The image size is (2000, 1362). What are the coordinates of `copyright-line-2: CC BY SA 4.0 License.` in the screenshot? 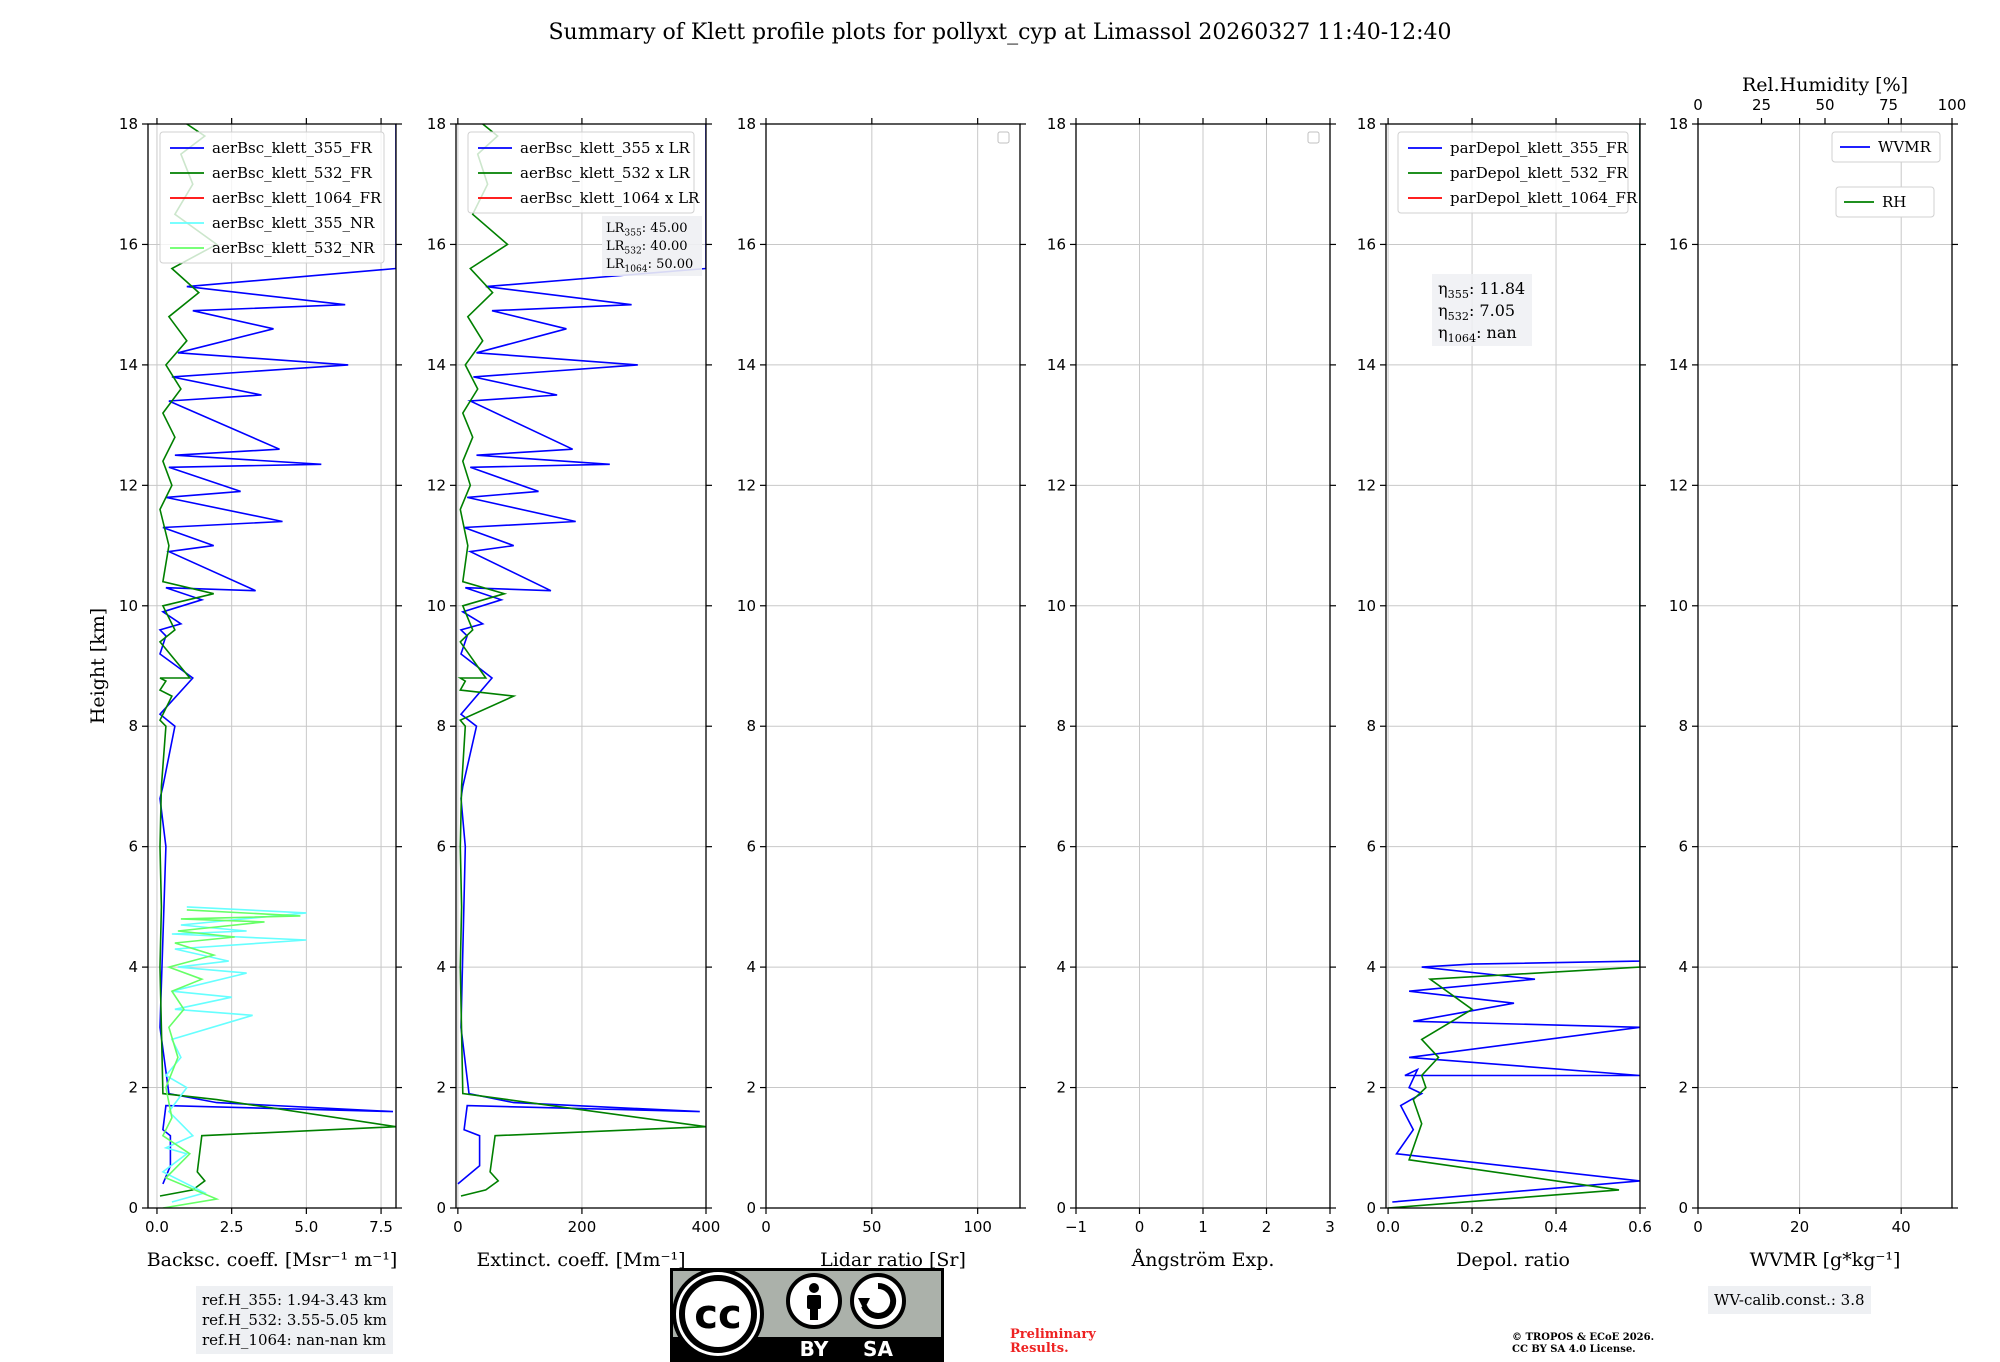 It's located at (1574, 1349).